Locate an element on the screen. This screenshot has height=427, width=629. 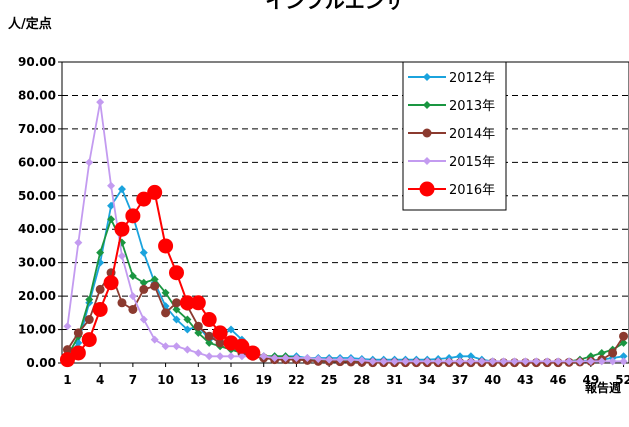
x-tick-label: 31 is located at coordinates (394, 380).